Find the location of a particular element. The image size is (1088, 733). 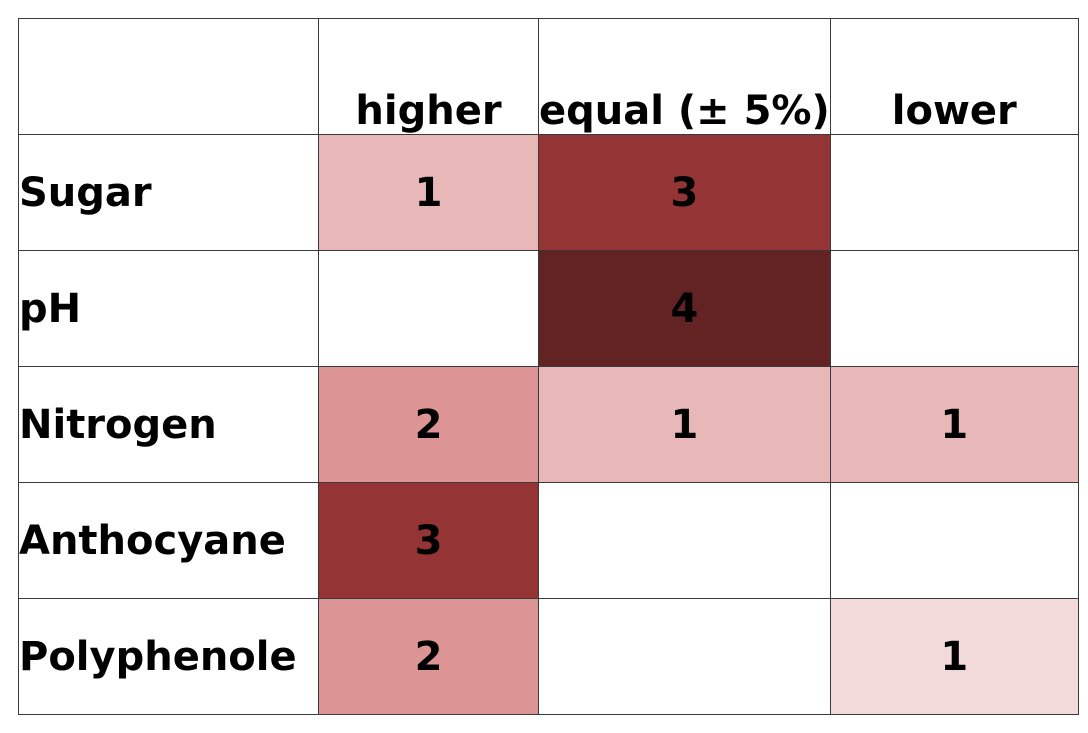

row-label: Polyphenole is located at coordinates (168, 656).